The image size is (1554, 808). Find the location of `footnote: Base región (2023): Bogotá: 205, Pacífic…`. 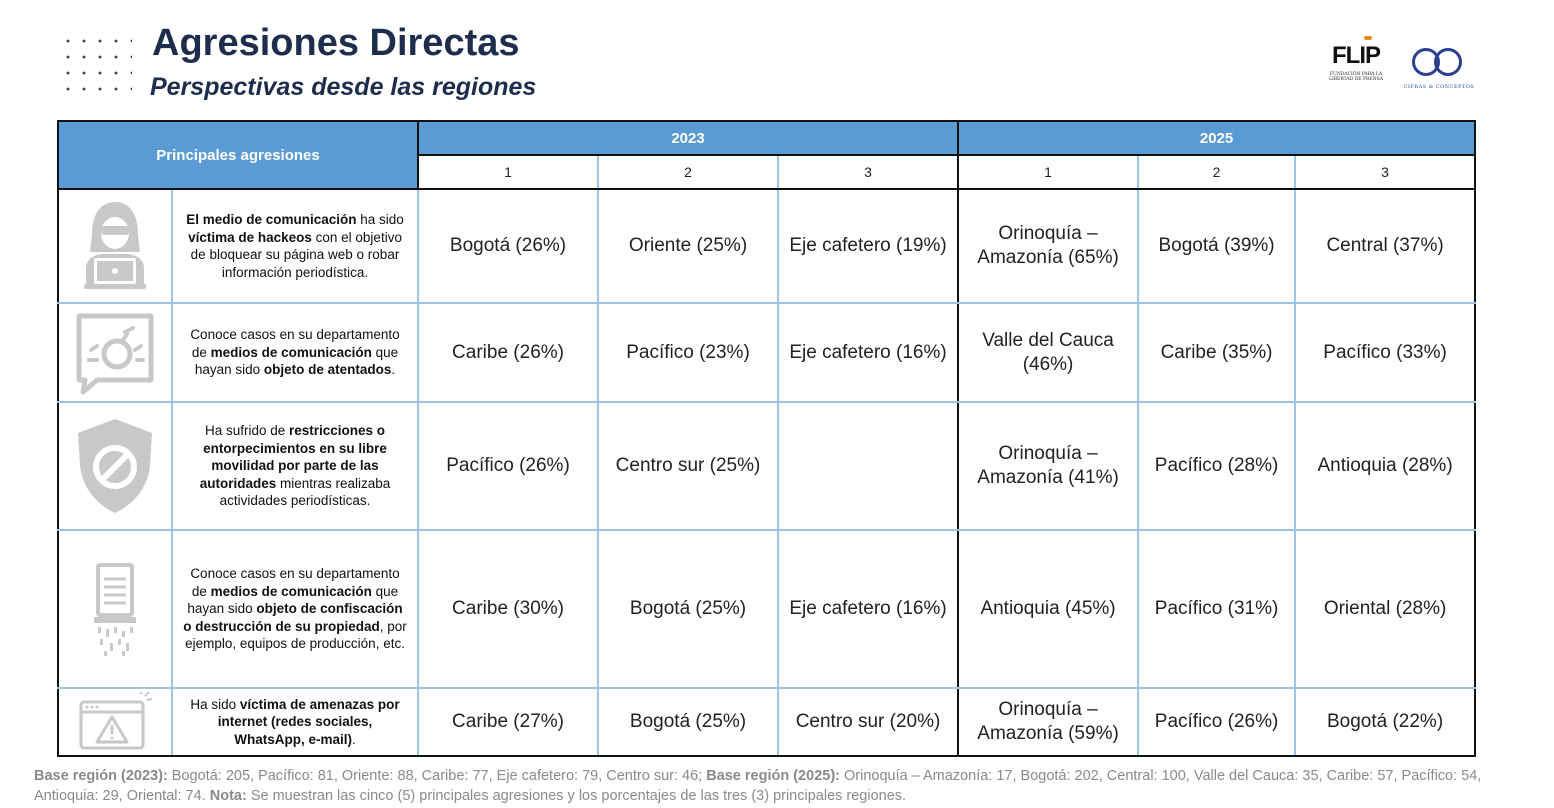

footnote: Base región (2023): Bogotá: 205, Pacífic… is located at coordinates (779, 786).